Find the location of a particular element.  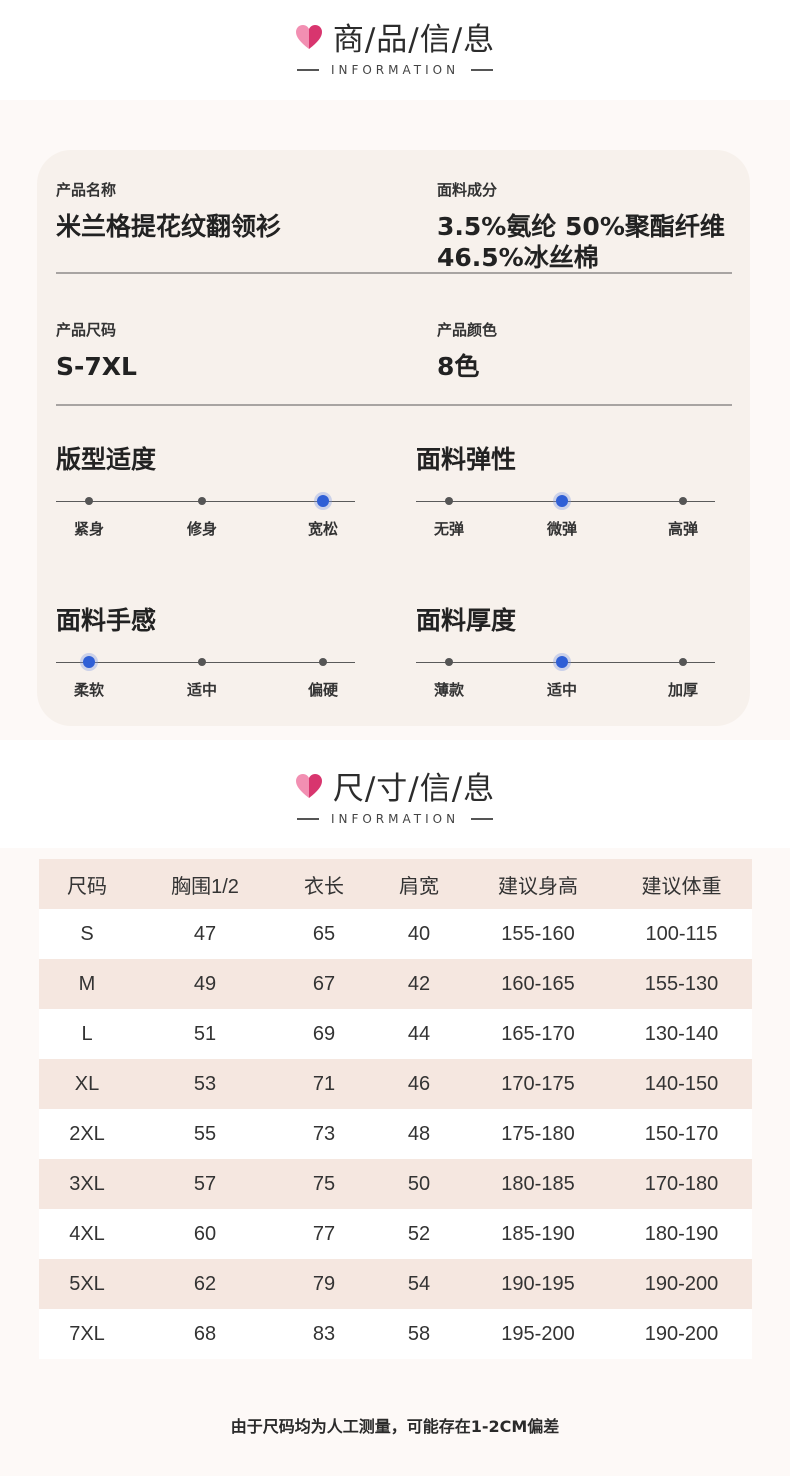

measurement-footnote: 由于尺码均为人工测量，可能存在1-2CM偏差 is located at coordinates (395, 1426).